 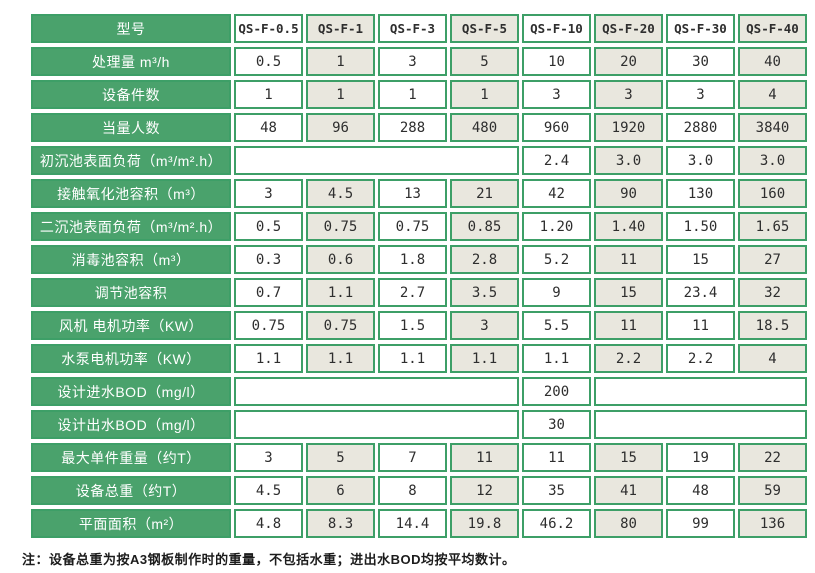 I want to click on table-cell: 32, so click(x=772, y=292).